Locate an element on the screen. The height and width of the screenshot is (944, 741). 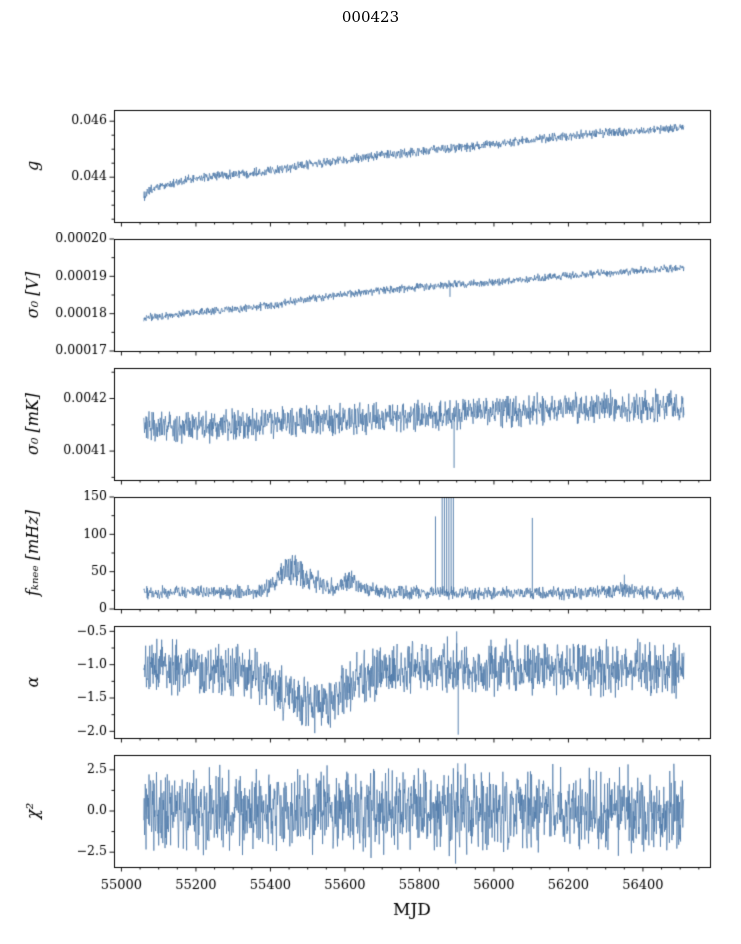
subplot-g-canvas is located at coordinates (370, 167).